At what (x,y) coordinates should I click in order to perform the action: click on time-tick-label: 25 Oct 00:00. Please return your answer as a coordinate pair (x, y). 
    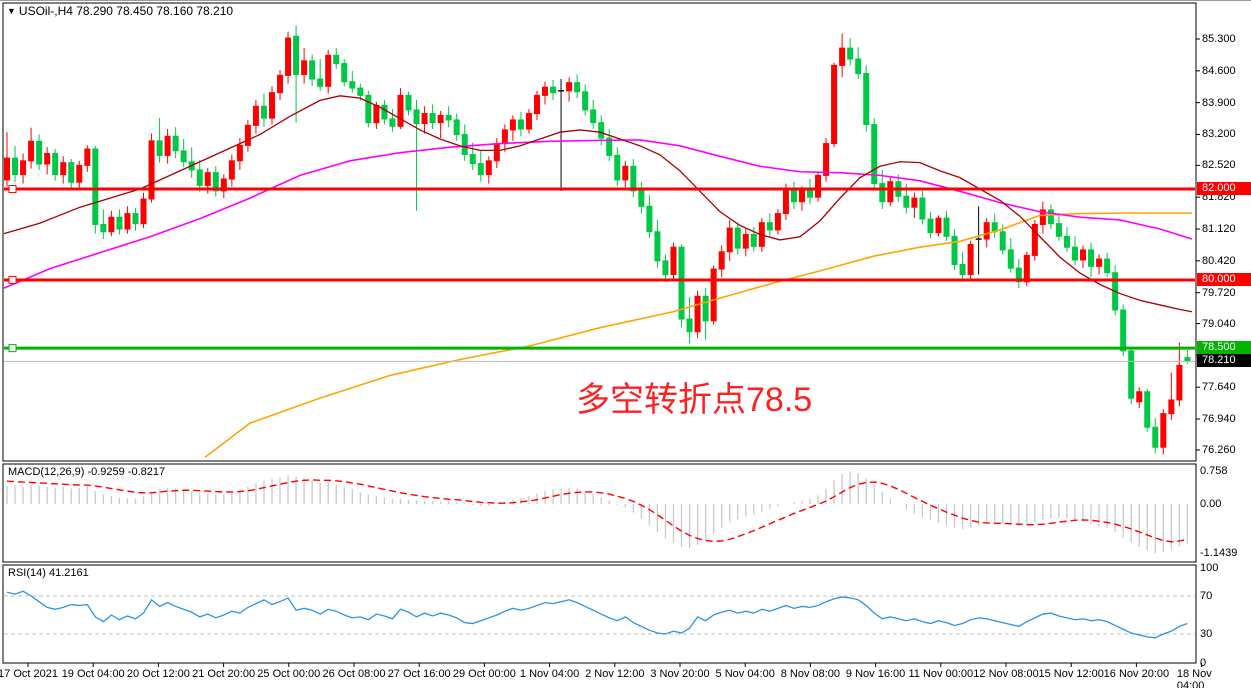
    Looking at the image, I should click on (289, 674).